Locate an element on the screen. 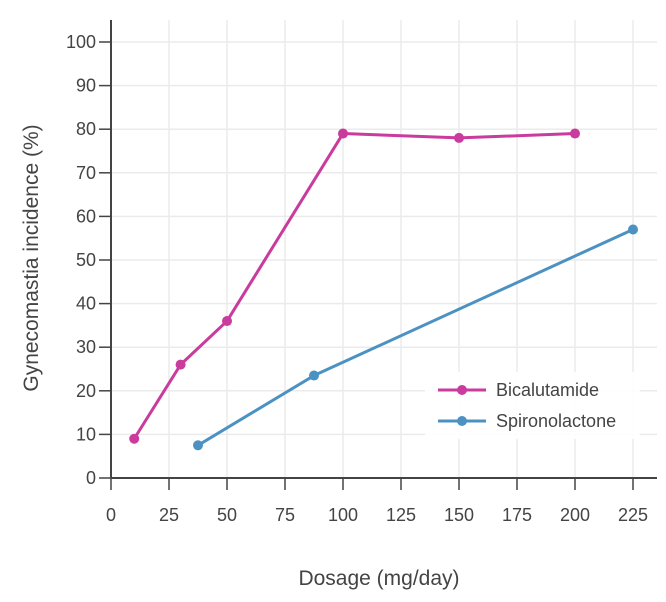 The height and width of the screenshot is (602, 666). x-tick-label: 100 is located at coordinates (343, 515).